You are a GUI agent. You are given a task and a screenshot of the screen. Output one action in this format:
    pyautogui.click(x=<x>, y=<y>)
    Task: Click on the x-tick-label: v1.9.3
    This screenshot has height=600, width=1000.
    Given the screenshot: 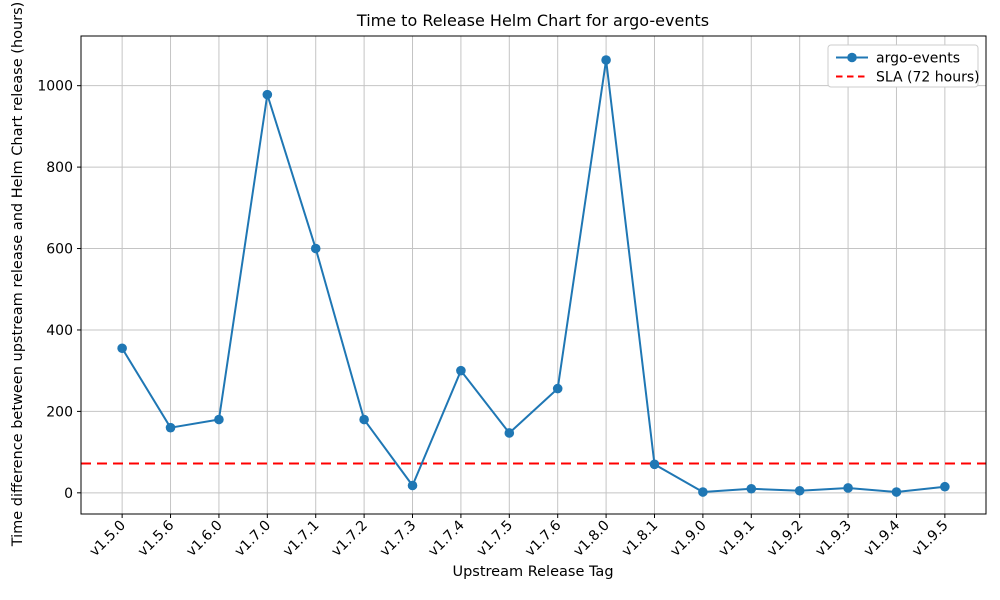 What is the action you would take?
    pyautogui.click(x=834, y=539)
    